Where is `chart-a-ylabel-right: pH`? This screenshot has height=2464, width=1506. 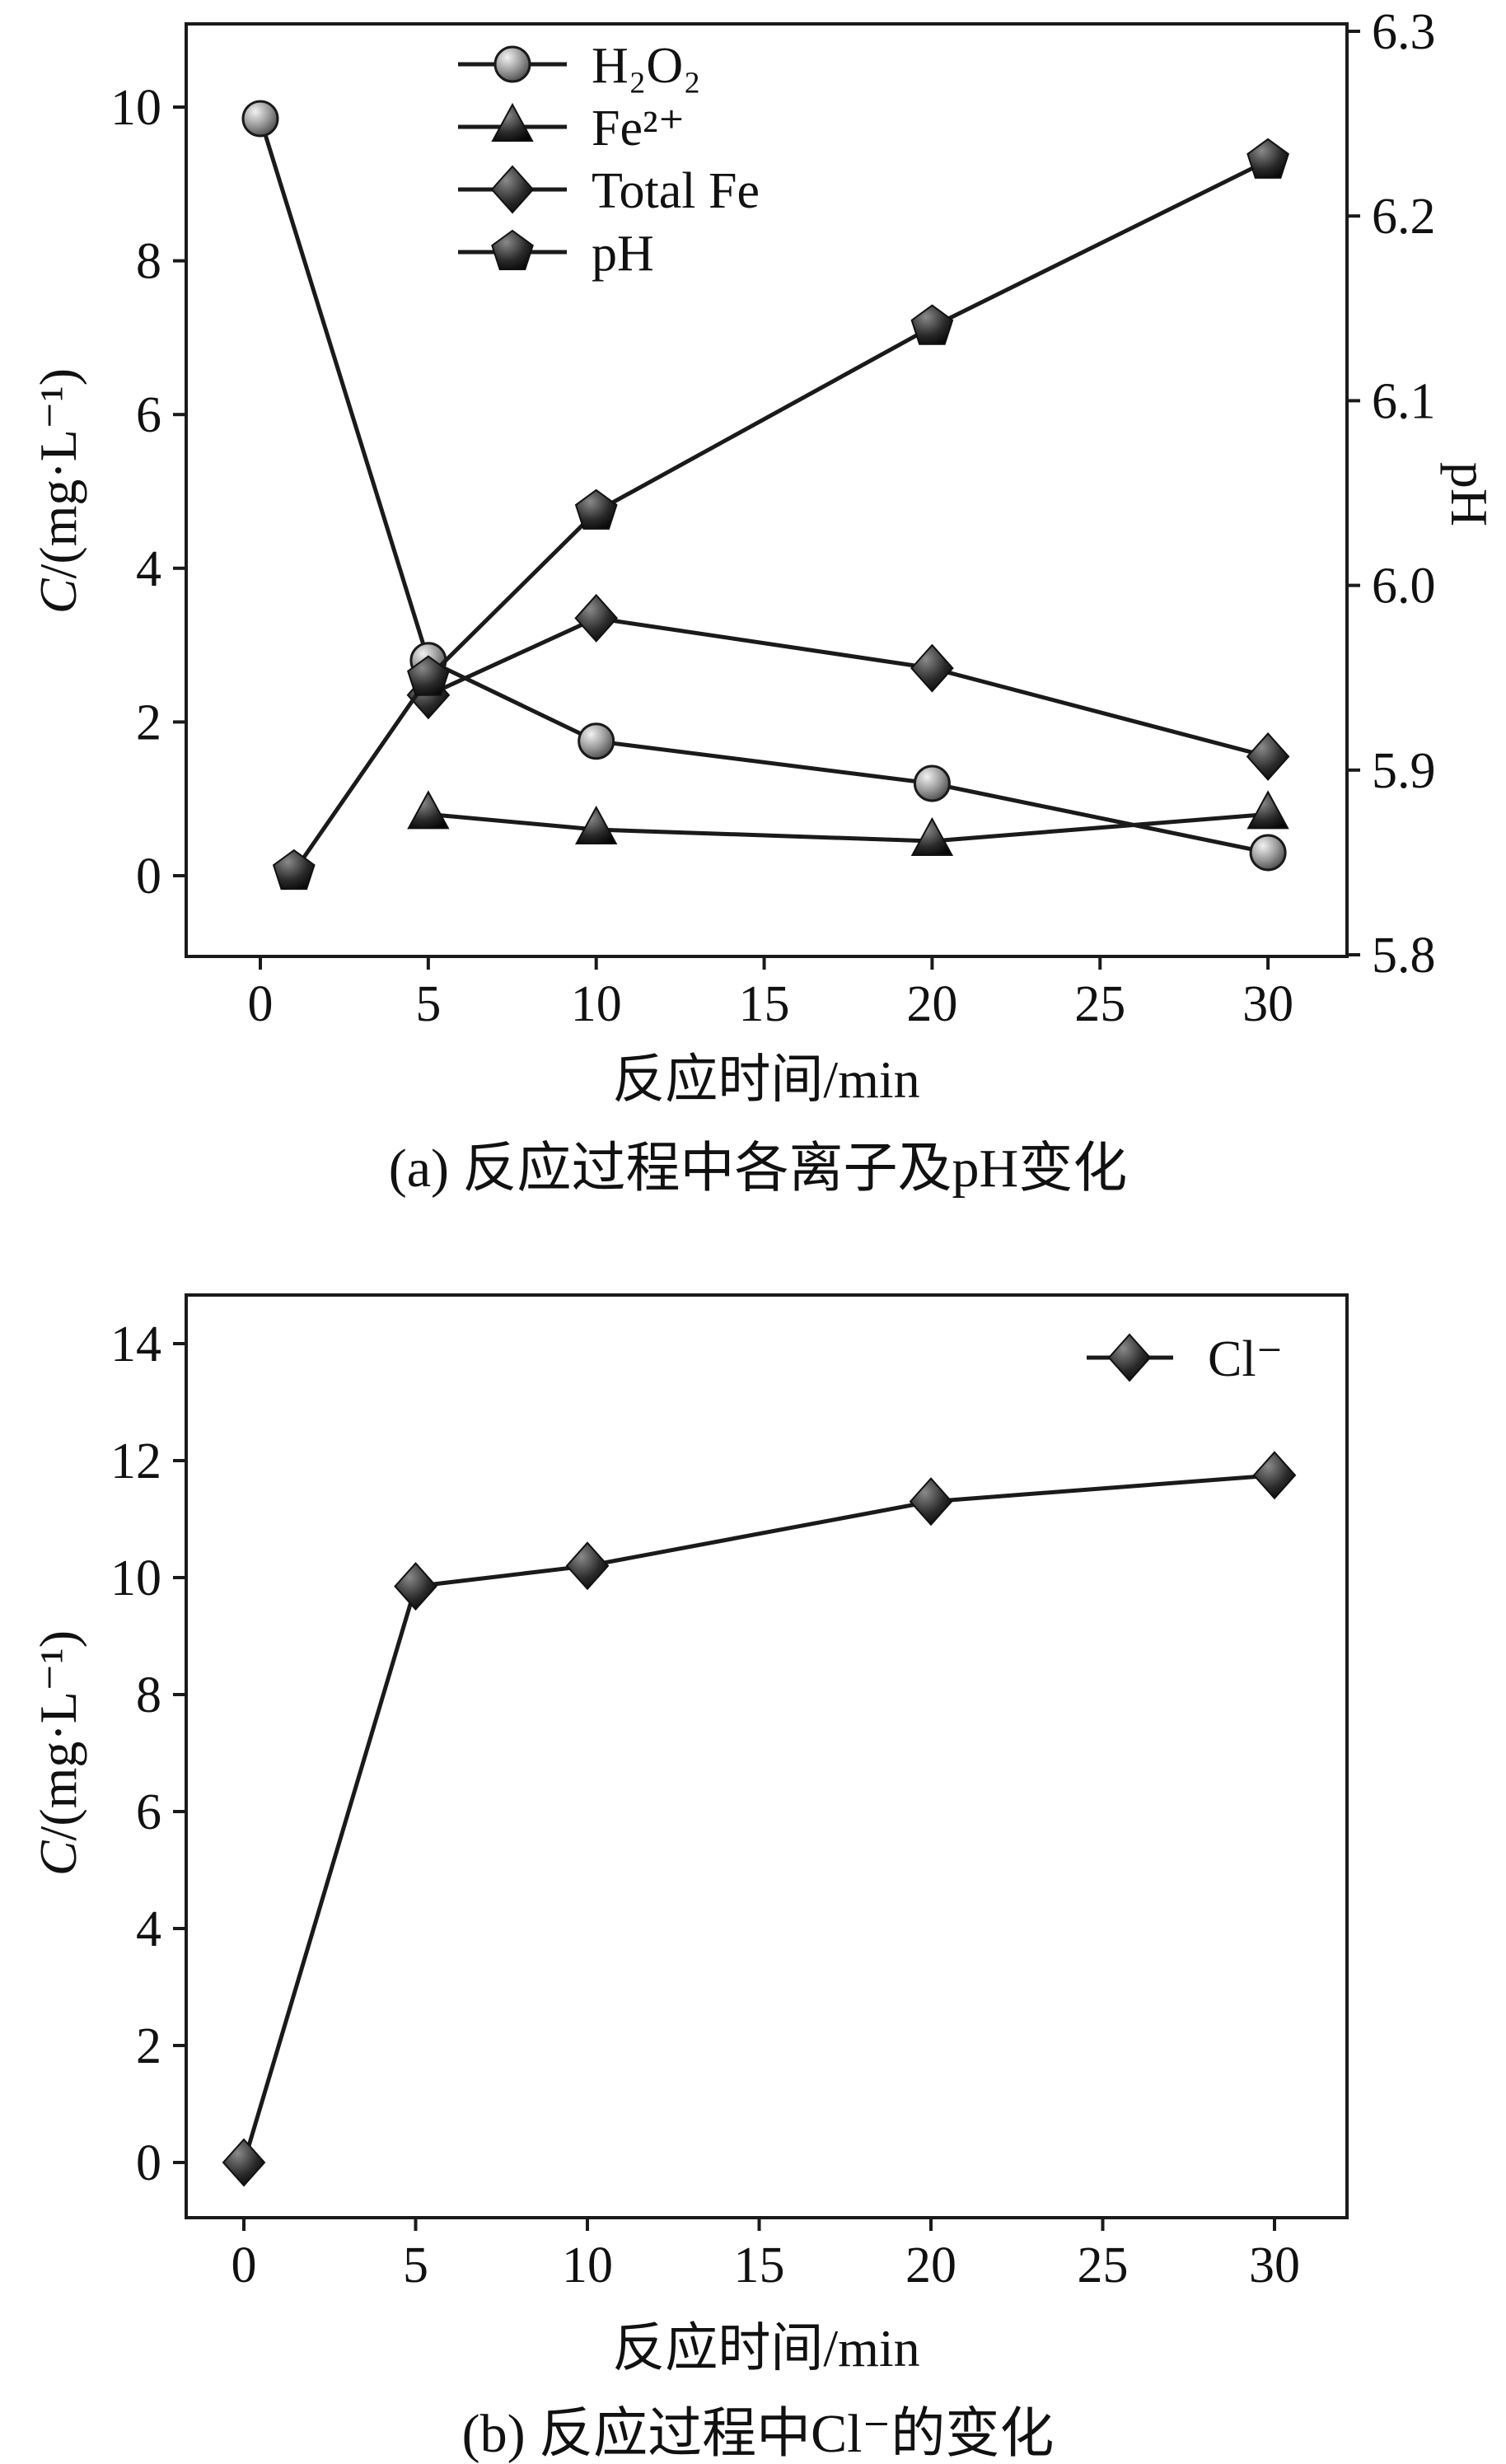 chart-a-ylabel-right: pH is located at coordinates (1469, 494).